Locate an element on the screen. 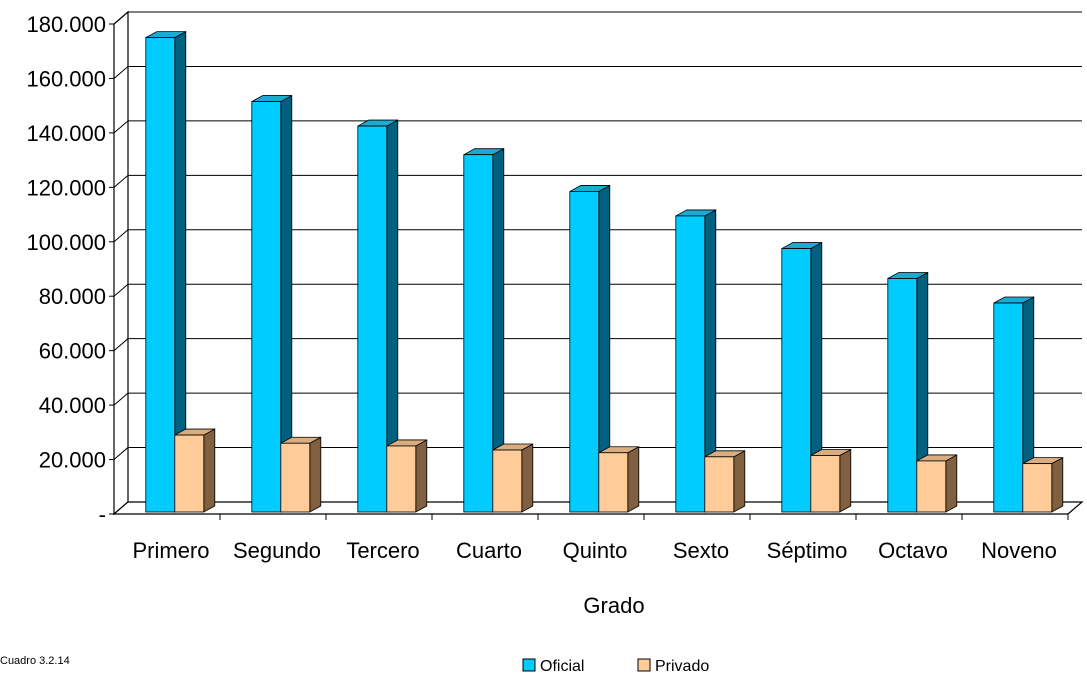  y-tick-label: 160.000 is located at coordinates (66, 78).